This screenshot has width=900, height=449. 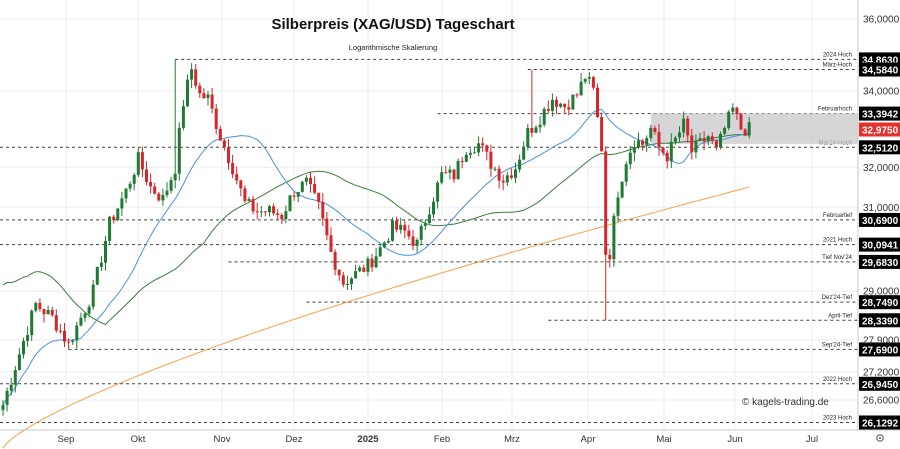 What do you see at coordinates (837, 216) in the screenshot?
I see `level-name: Februartief` at bounding box center [837, 216].